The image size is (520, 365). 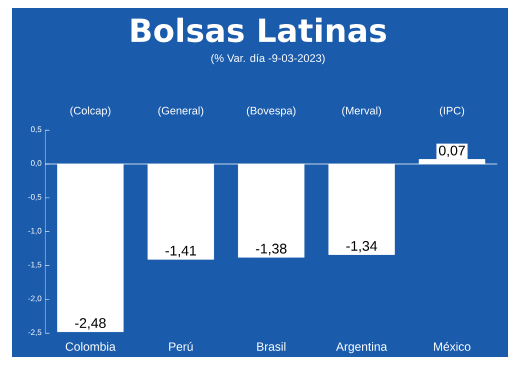 What do you see at coordinates (362, 111) in the screenshot?
I see `text: (Merval)` at bounding box center [362, 111].